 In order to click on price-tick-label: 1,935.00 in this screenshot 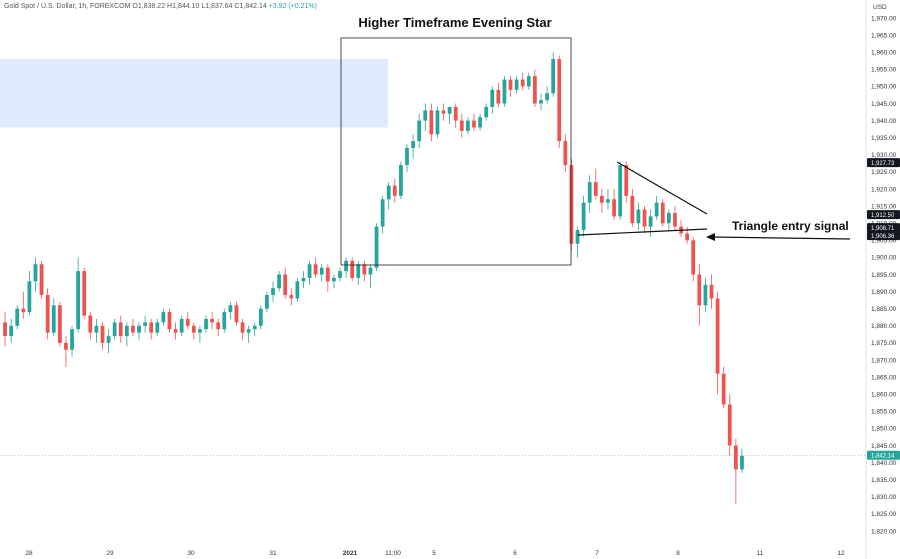, I will do `click(884, 138)`.